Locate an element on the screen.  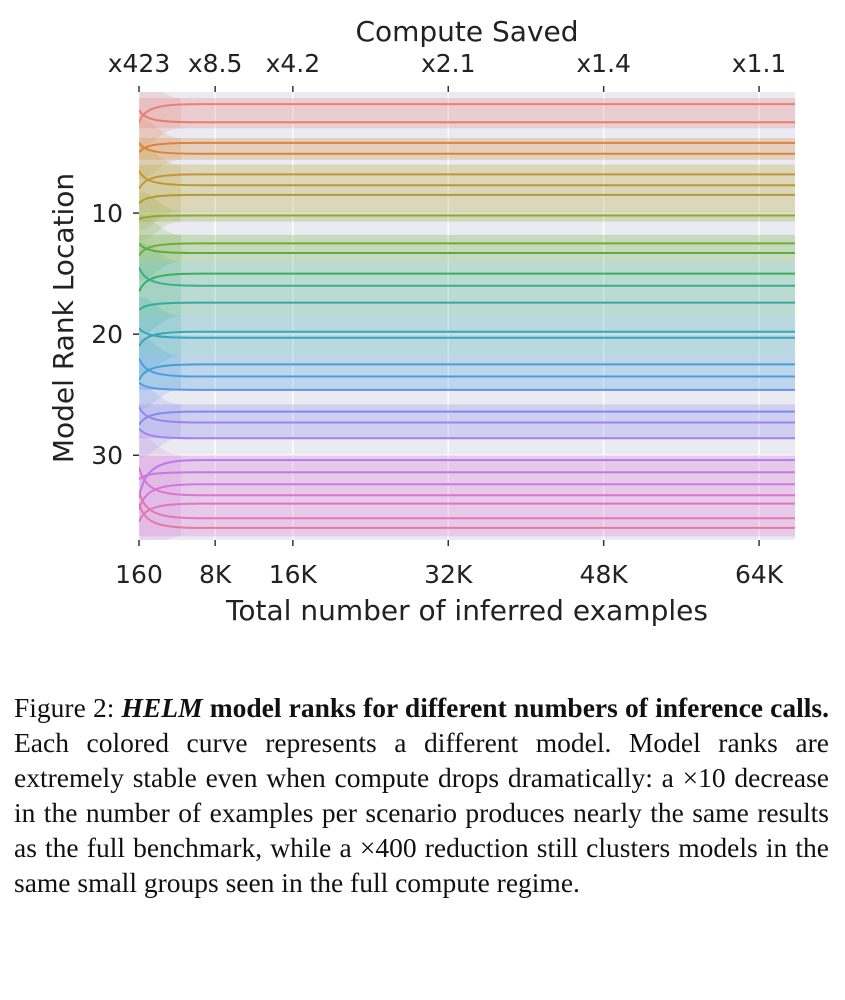
top-tick-label: x1.1 is located at coordinates (759, 63).